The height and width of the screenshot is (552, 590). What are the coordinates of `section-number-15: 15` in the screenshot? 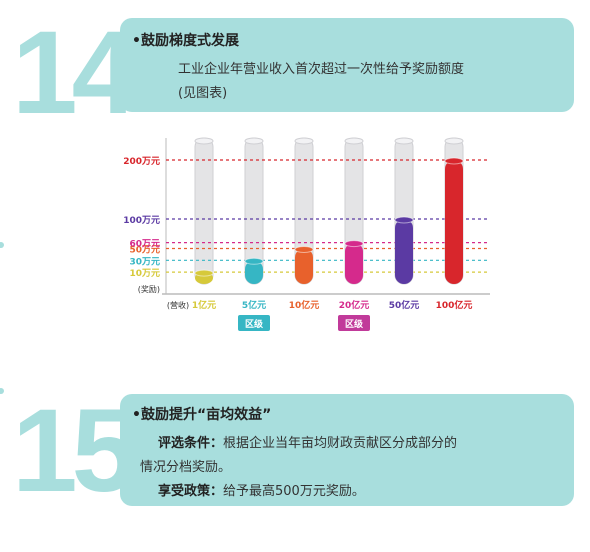 It's located at (74, 451).